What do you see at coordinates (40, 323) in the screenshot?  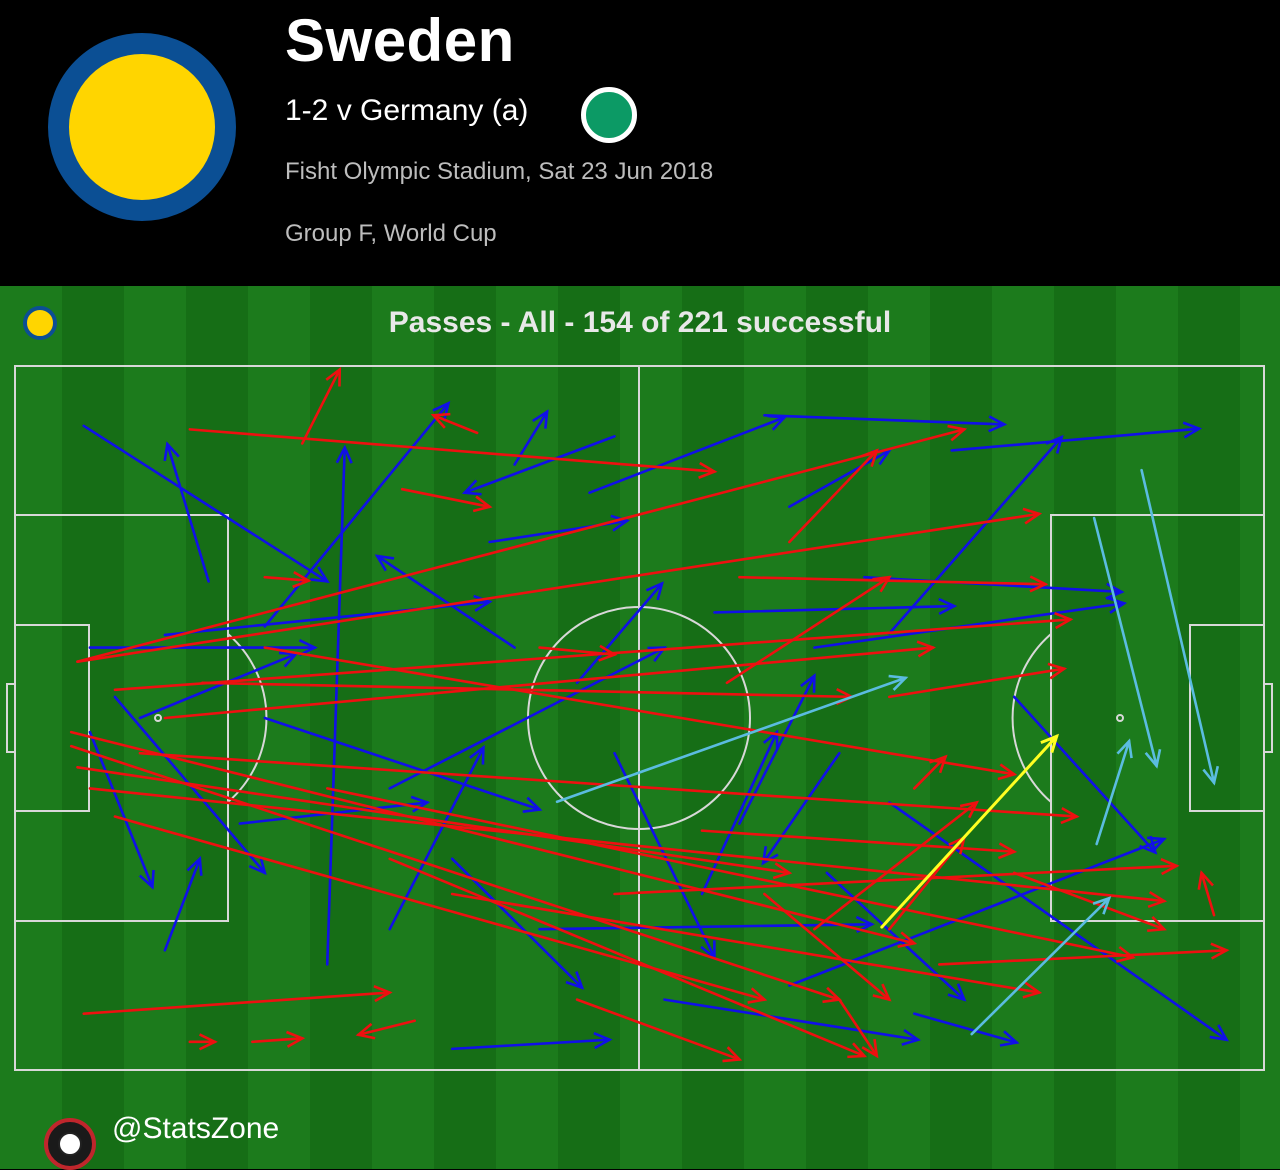 I see `team-badge-small` at bounding box center [40, 323].